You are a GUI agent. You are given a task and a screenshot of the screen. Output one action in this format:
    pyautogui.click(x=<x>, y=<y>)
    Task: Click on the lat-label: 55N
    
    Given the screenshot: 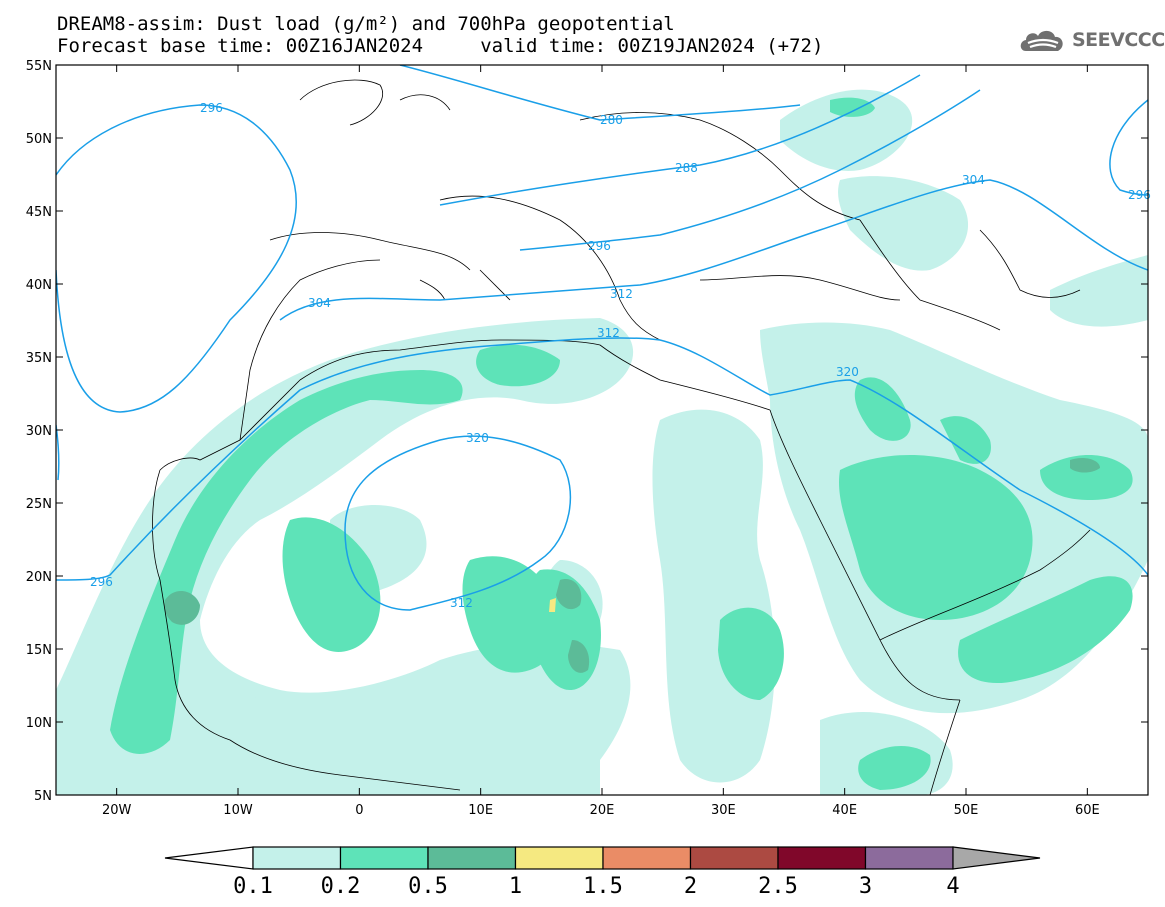 What is the action you would take?
    pyautogui.click(x=39, y=66)
    